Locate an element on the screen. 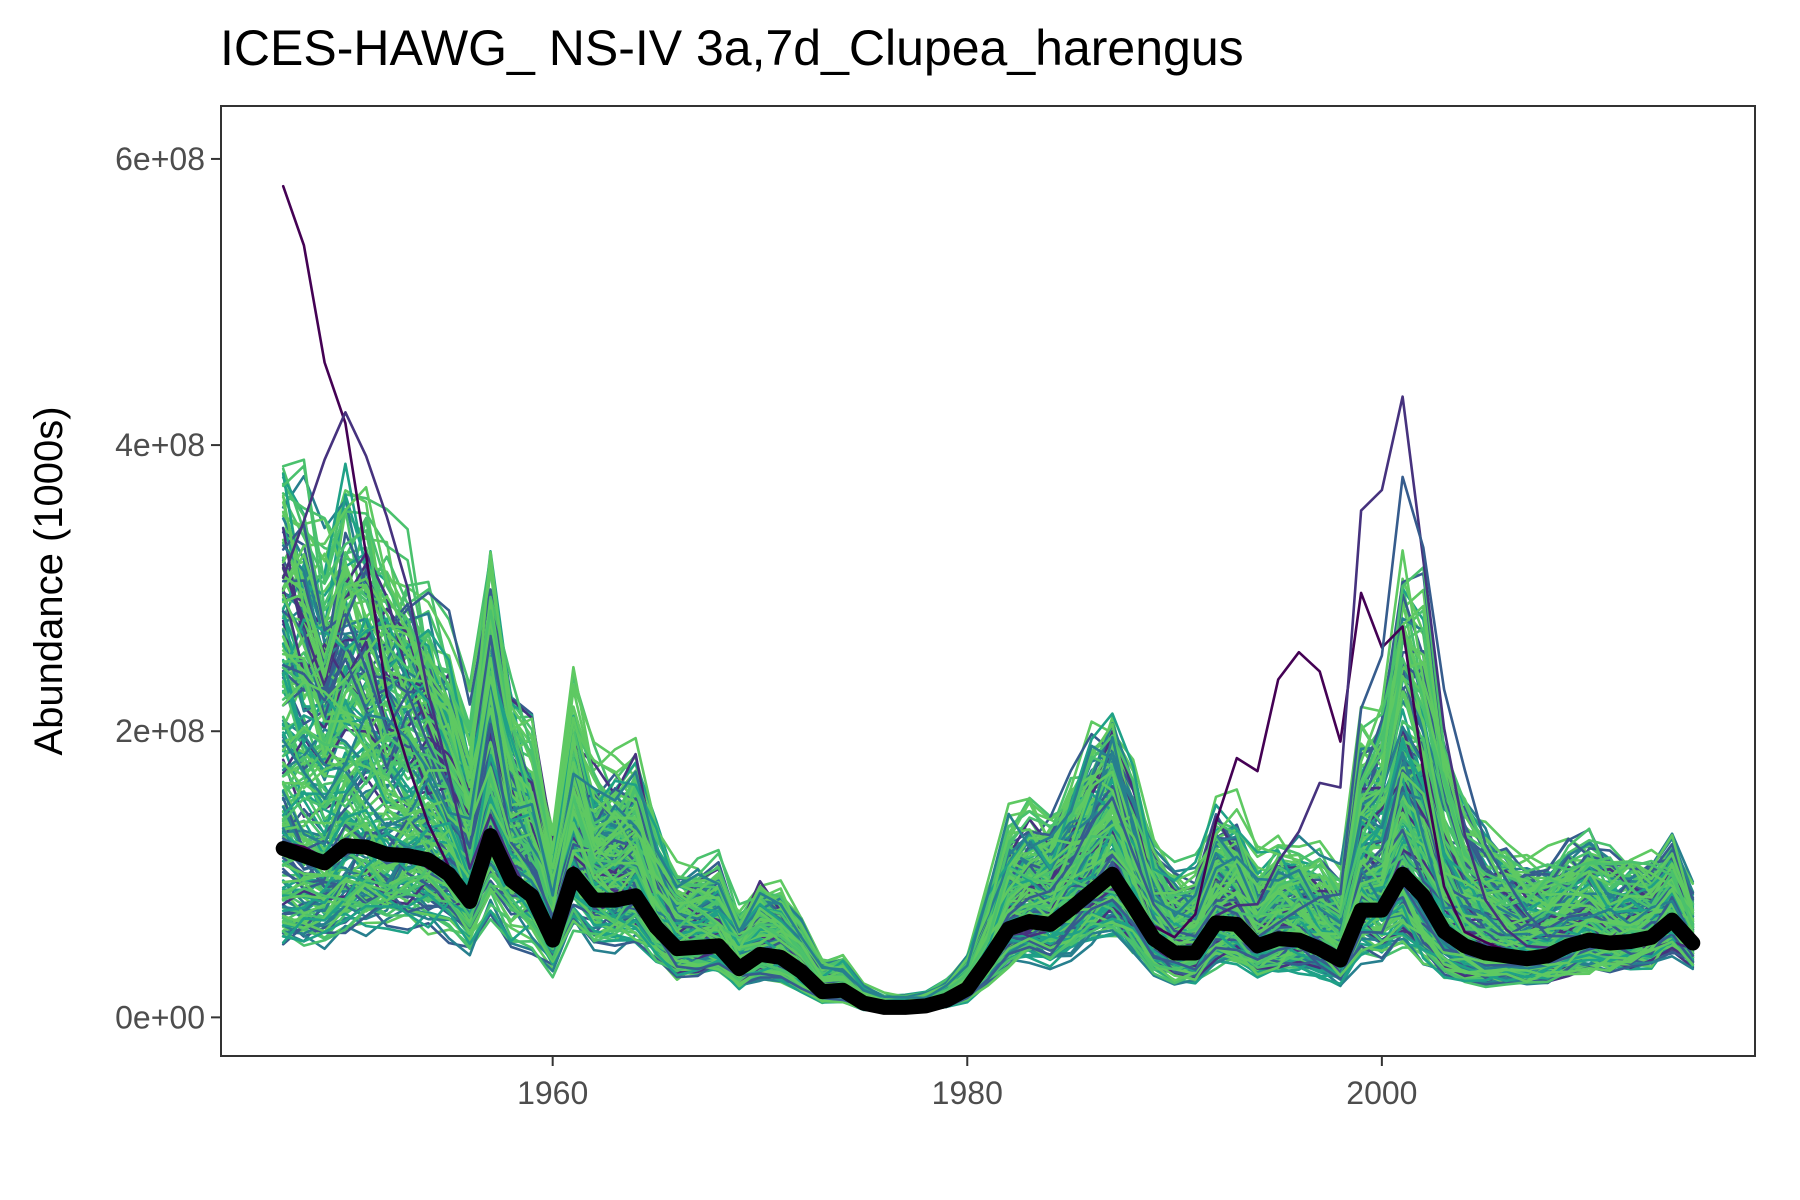 The image size is (1800, 1200). ensemble-series-line is located at coordinates (988, 888).